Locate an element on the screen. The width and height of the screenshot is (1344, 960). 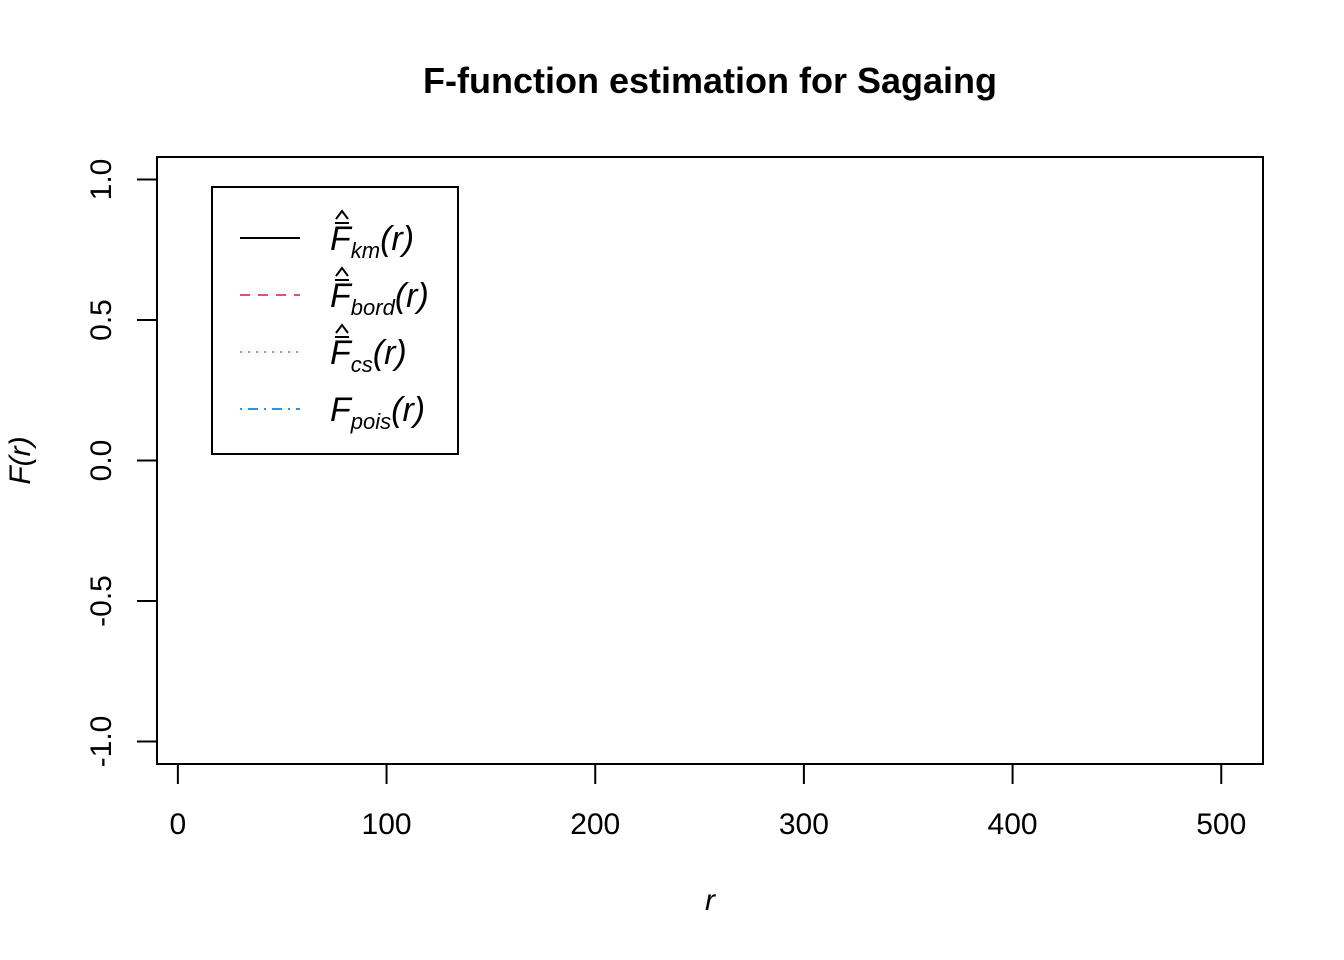
x-tick-label: 200 is located at coordinates (595, 824).